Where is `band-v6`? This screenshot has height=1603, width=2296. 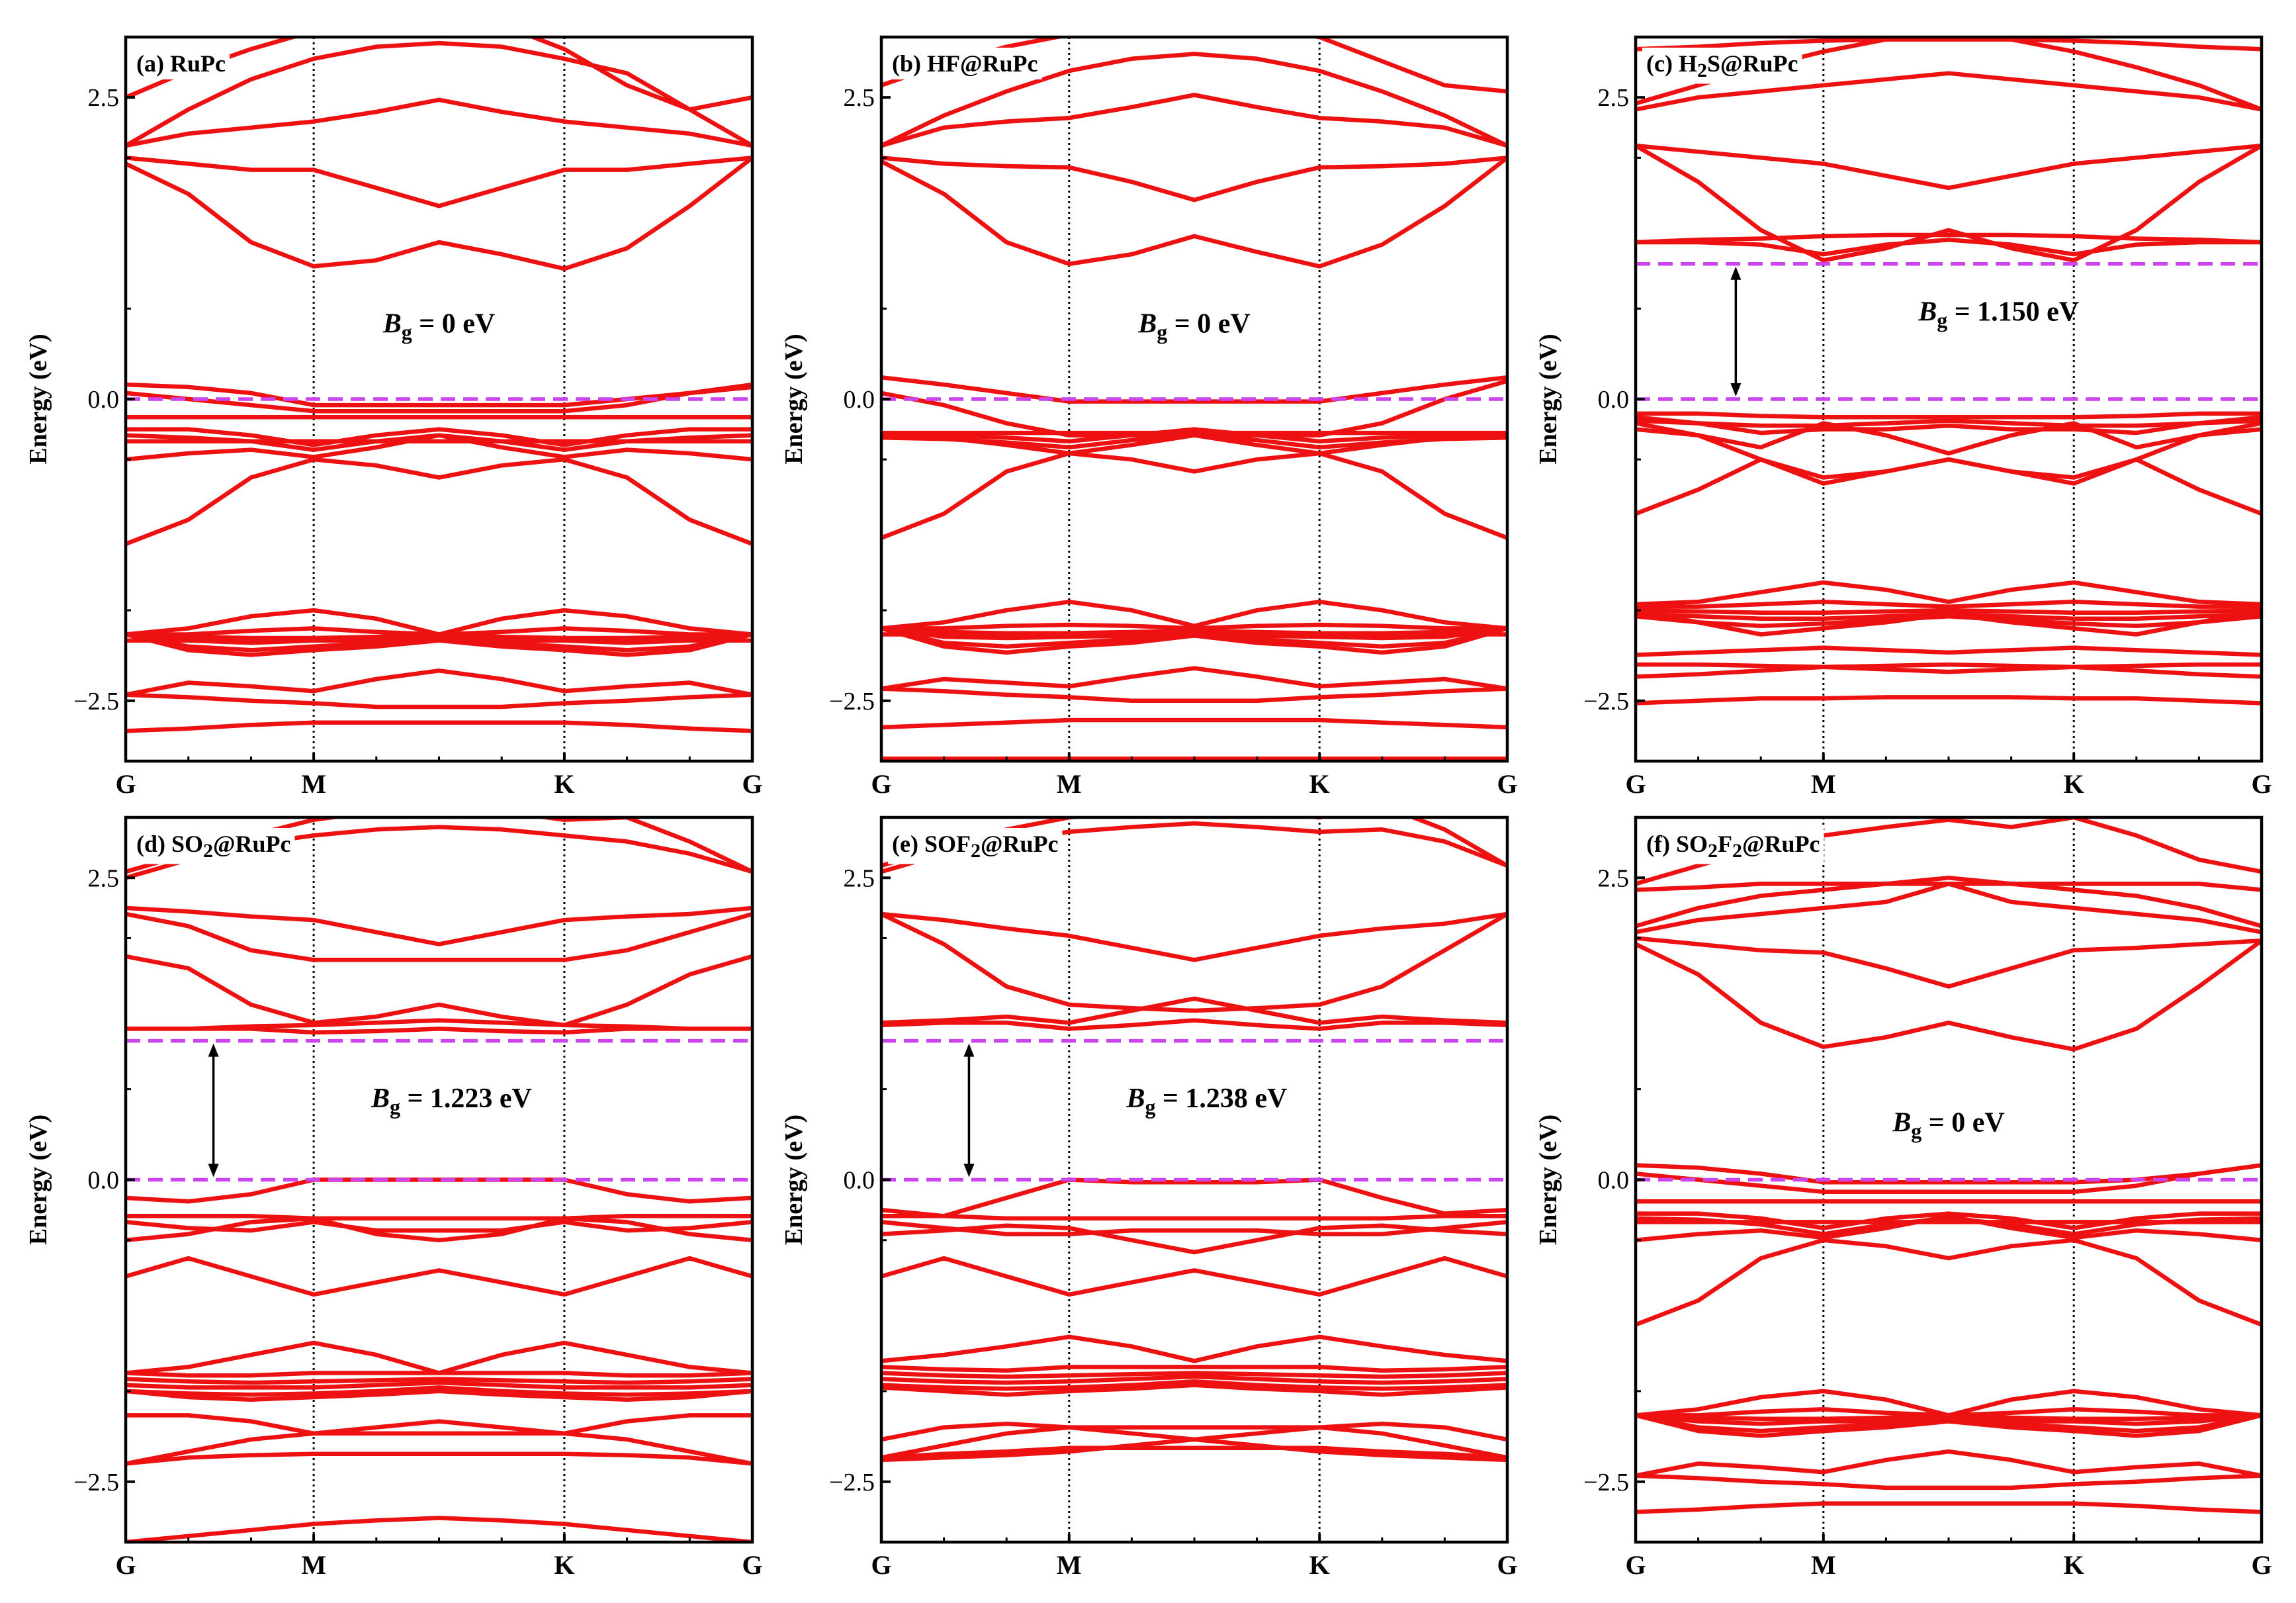 band-v6 is located at coordinates (1949, 456).